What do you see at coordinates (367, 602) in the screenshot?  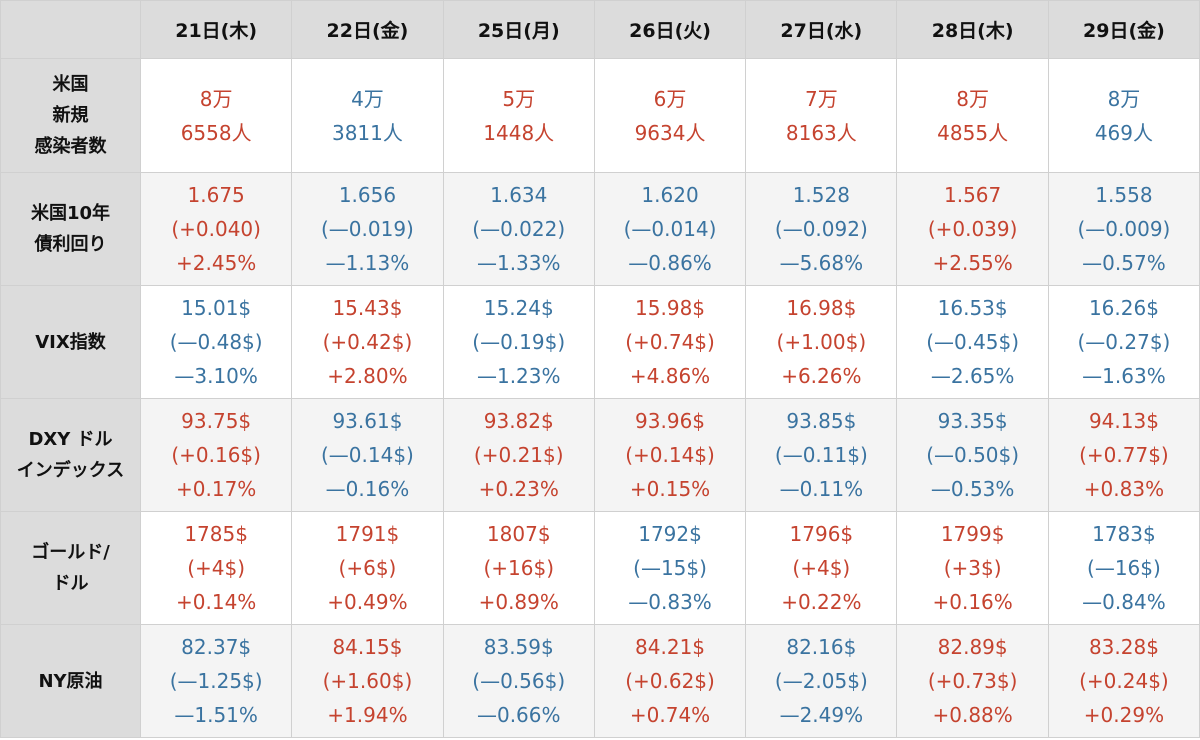 I see `percent-text: +0.49%` at bounding box center [367, 602].